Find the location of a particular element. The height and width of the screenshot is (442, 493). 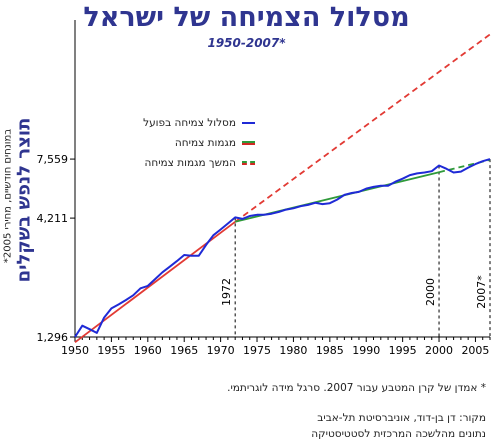

x-tick-label: 1970 is located at coordinates (221, 350).